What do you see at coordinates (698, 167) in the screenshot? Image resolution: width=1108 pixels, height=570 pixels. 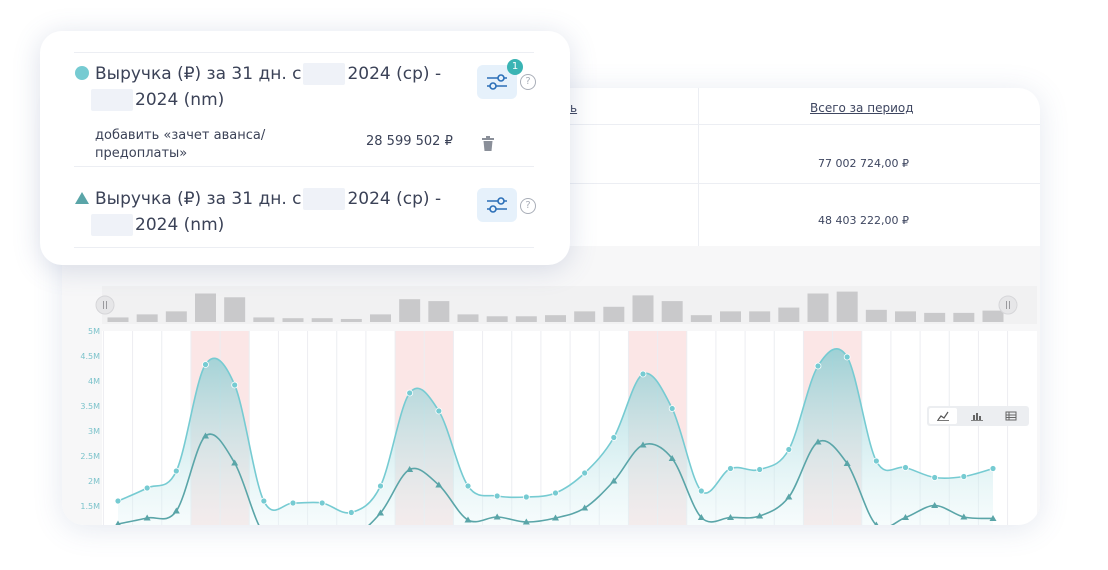 I see `table-divider` at bounding box center [698, 167].